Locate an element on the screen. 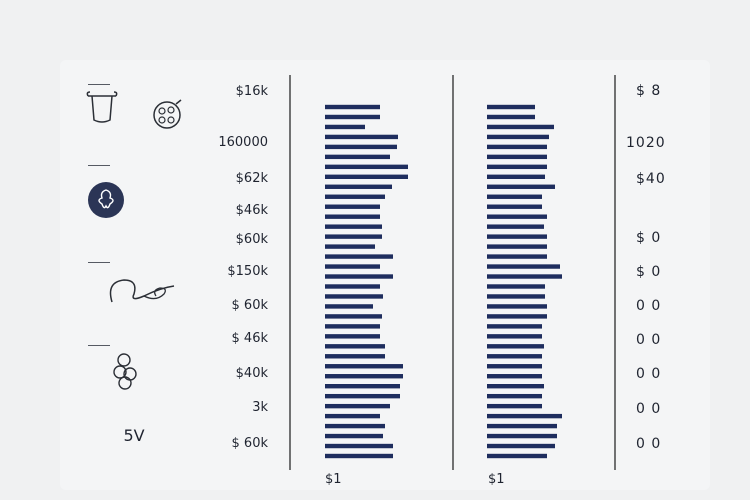 This screenshot has height=500, width=750. loop-icon is located at coordinates (142, 291).